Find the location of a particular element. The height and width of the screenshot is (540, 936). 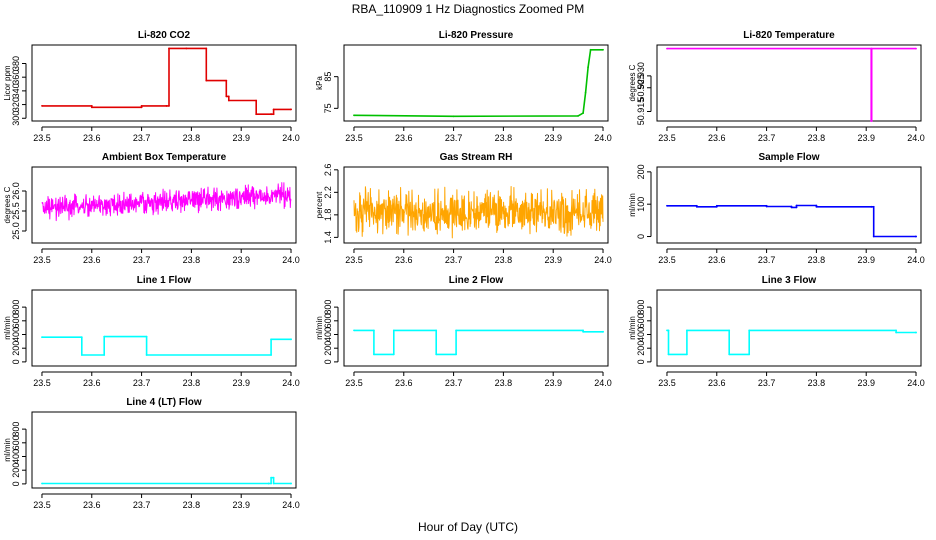

figure-xlabel: Hour of Day (UTC) is located at coordinates (468, 527).